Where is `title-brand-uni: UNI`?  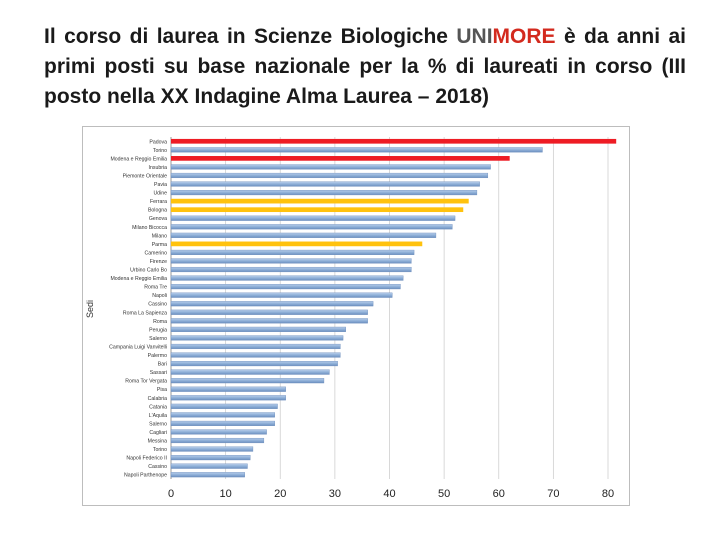 title-brand-uni: UNI is located at coordinates (474, 36).